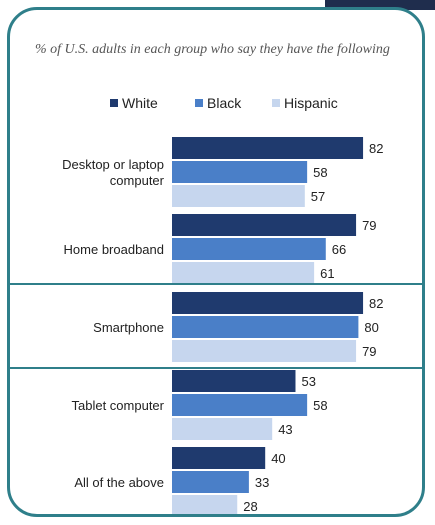 Image resolution: width=435 pixels, height=525 pixels. What do you see at coordinates (128, 327) in the screenshot?
I see `category-label: Smartphone` at bounding box center [128, 327].